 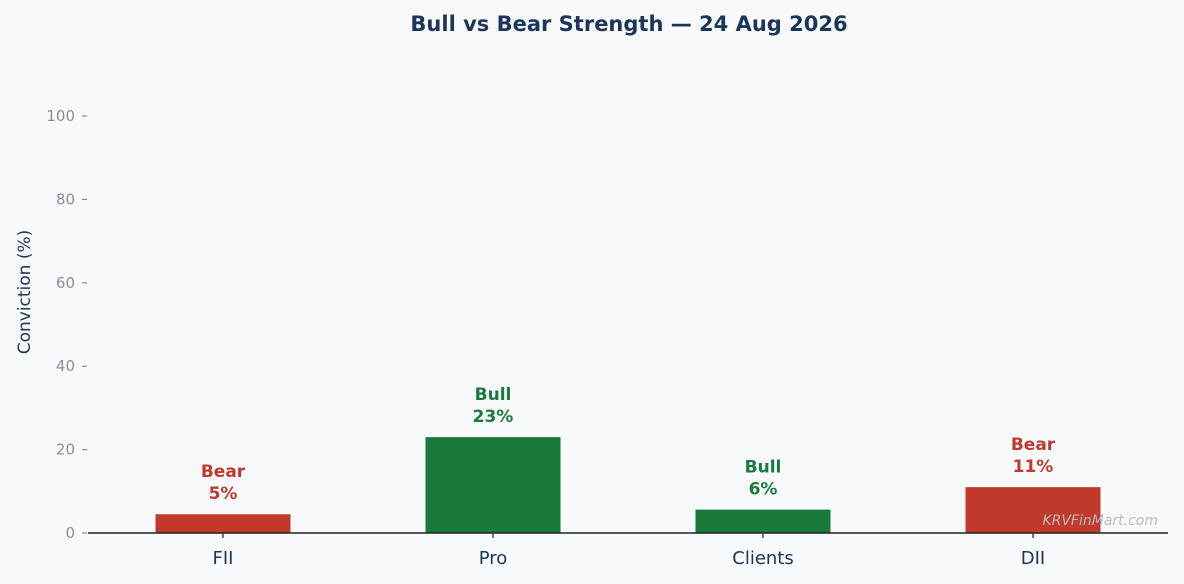 What do you see at coordinates (60, 116) in the screenshot?
I see `y-tick-label: 100` at bounding box center [60, 116].